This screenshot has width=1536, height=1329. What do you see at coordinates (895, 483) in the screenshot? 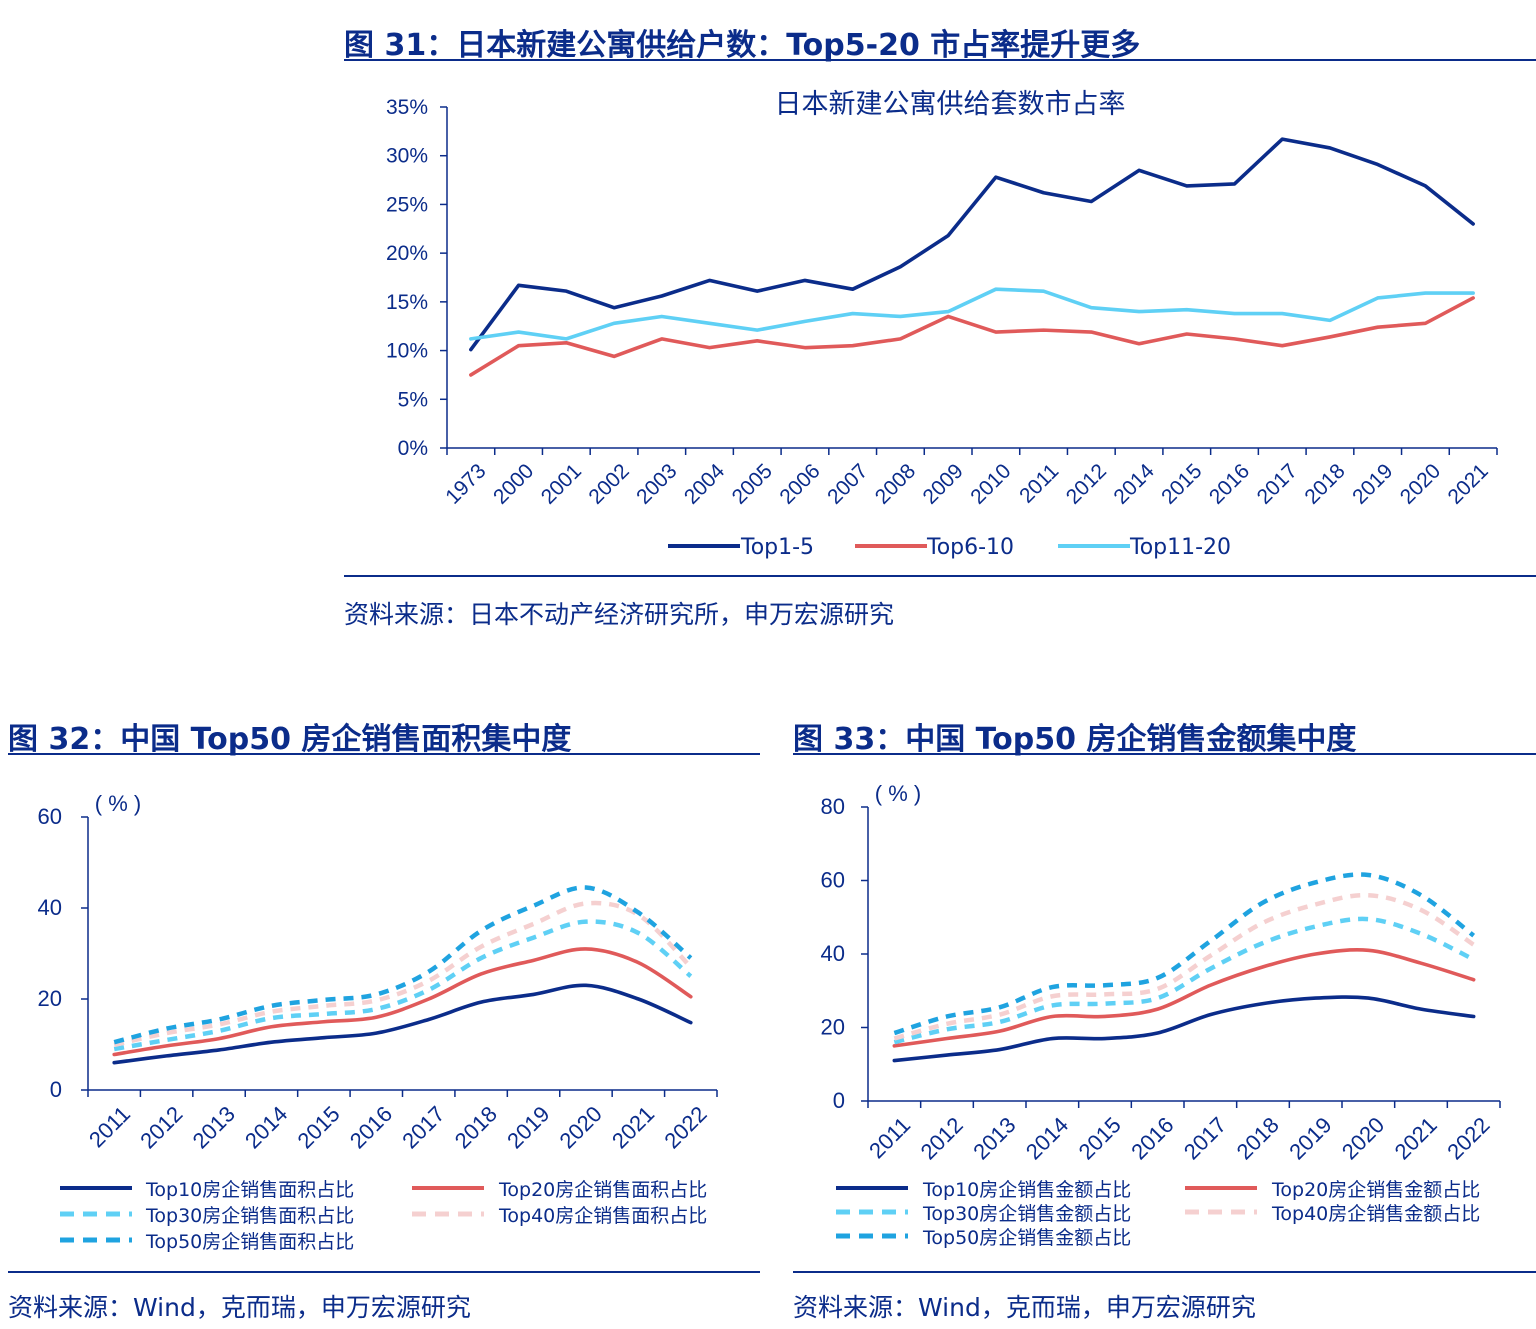
I see `c31-x-tick-label: 2008` at bounding box center [895, 483].